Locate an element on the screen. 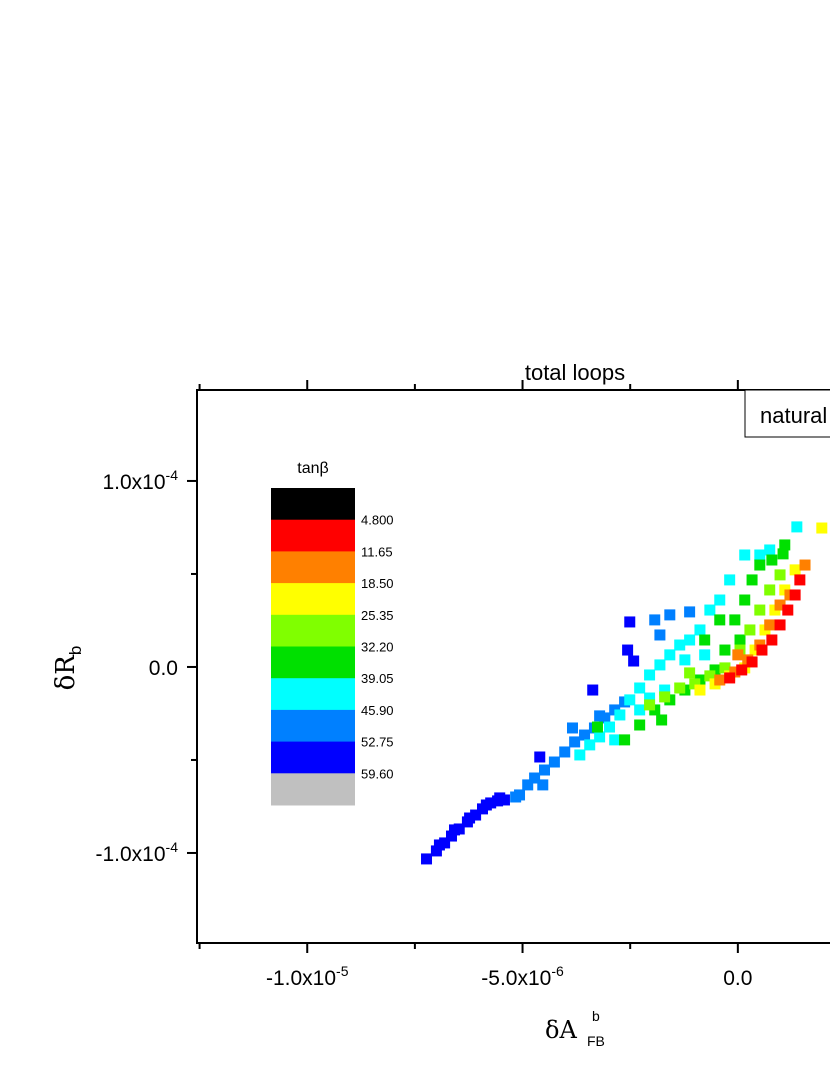 Image resolution: width=830 pixels, height=1075 pixels. annotation: natural is located at coordinates (793, 415).